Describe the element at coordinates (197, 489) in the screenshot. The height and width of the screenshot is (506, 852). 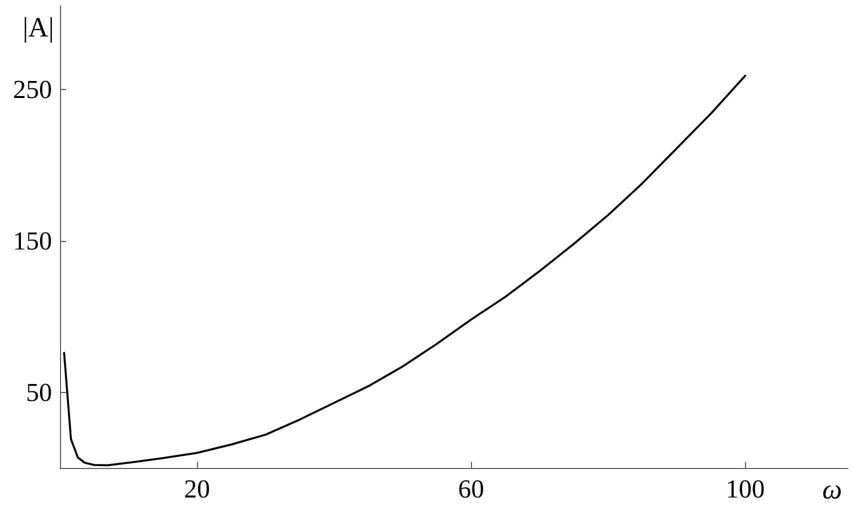
I see `x-tick-label: 20` at that location.